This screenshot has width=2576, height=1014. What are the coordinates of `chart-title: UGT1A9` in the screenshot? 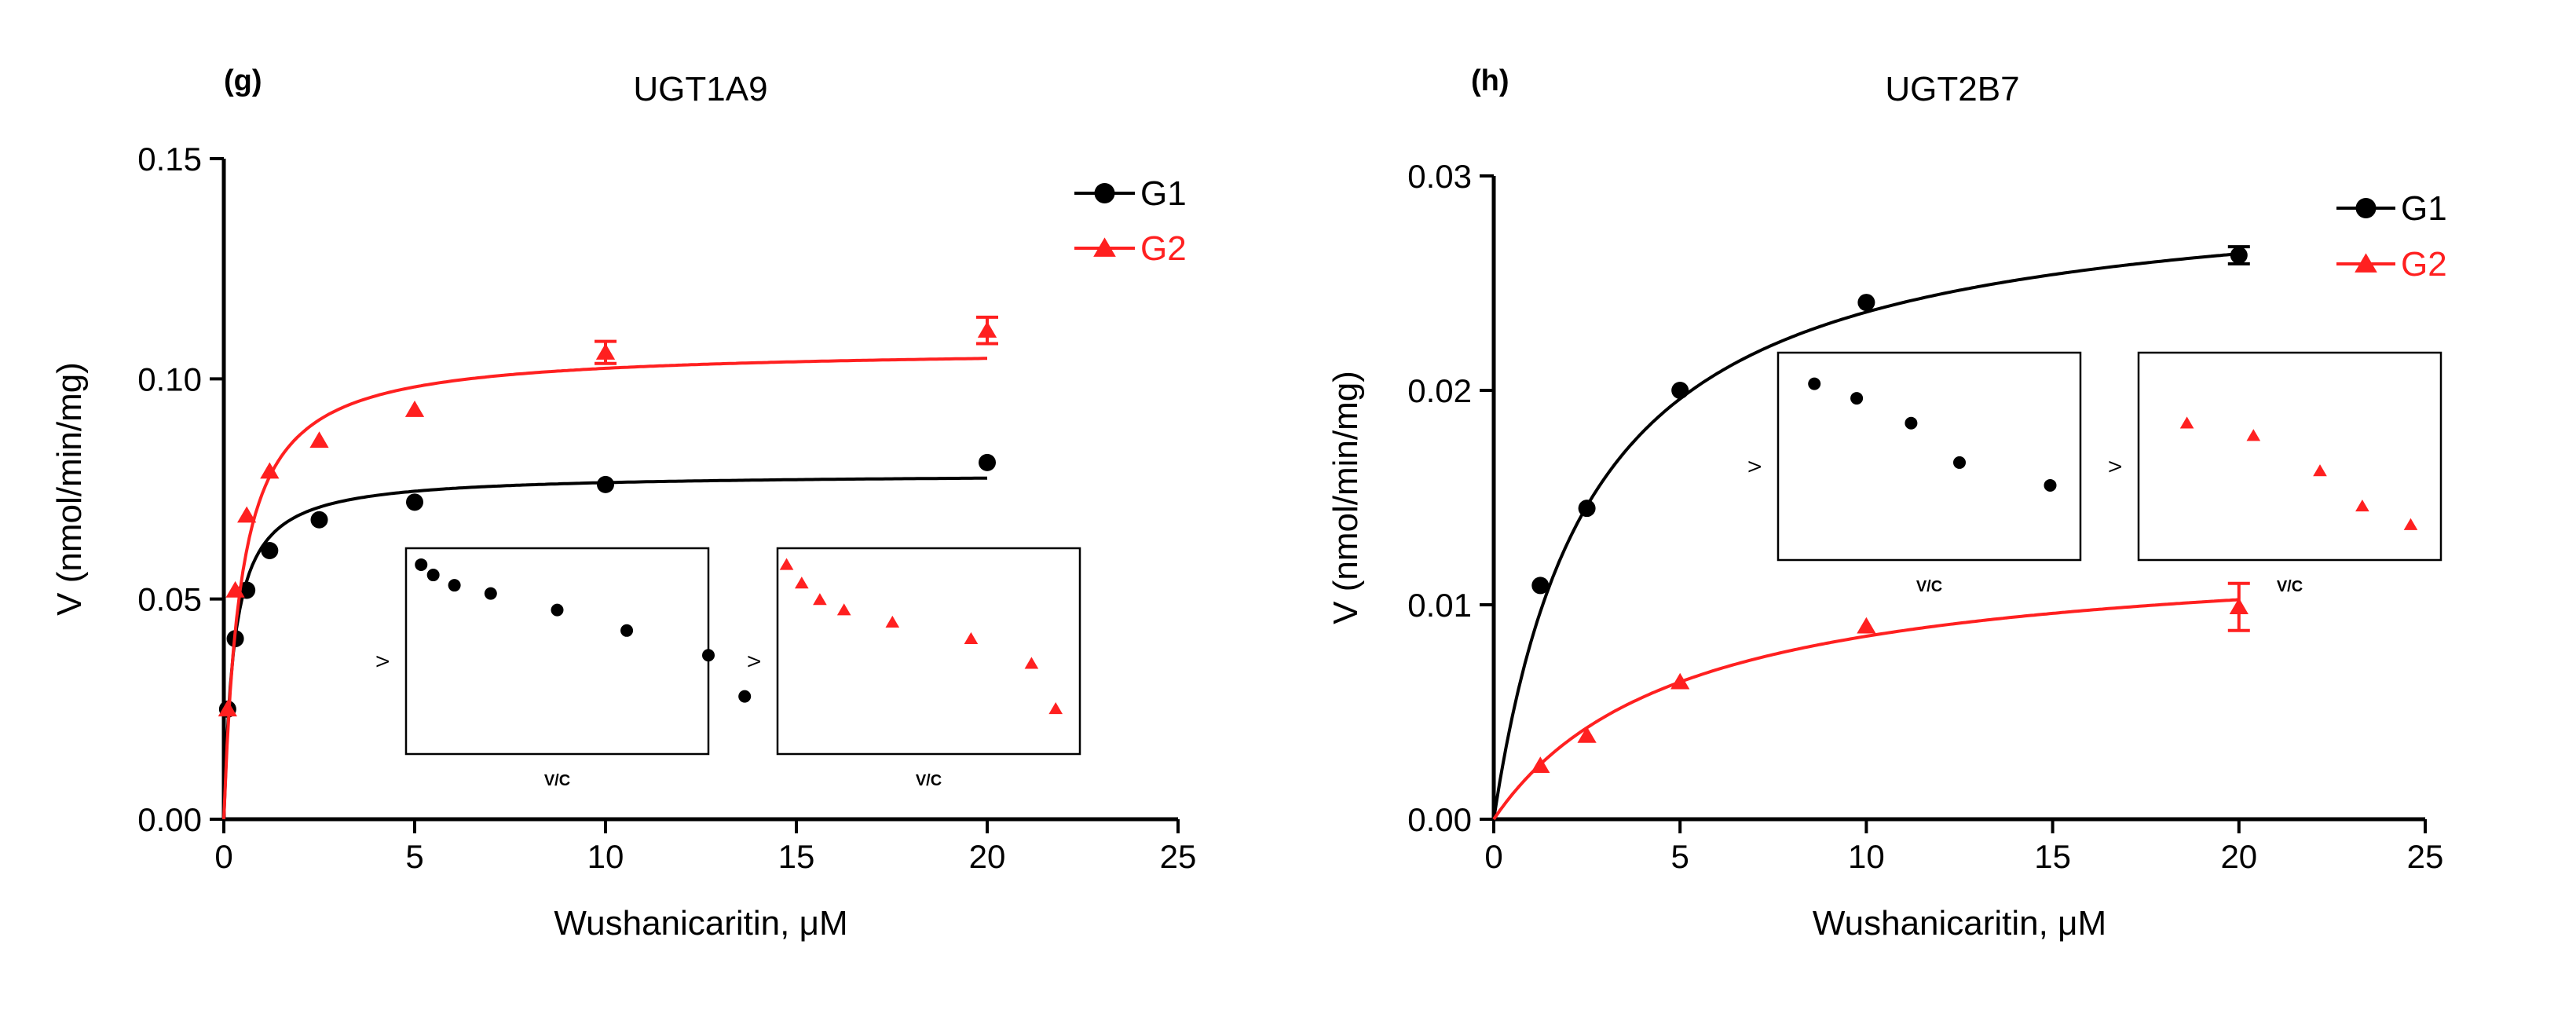 It's located at (700, 89).